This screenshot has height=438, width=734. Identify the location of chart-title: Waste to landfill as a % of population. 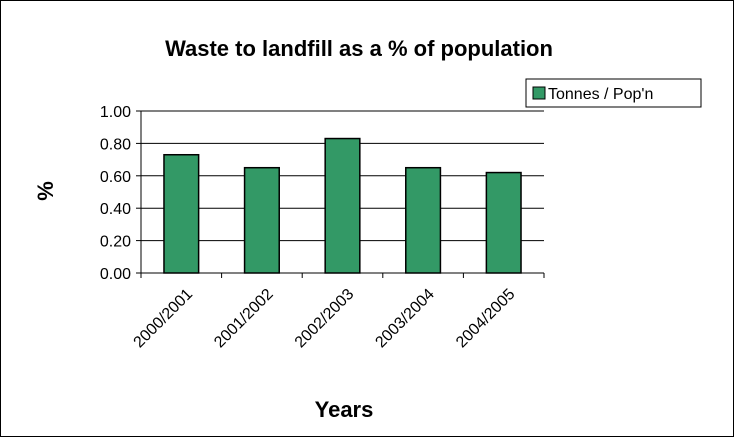
(359, 48).